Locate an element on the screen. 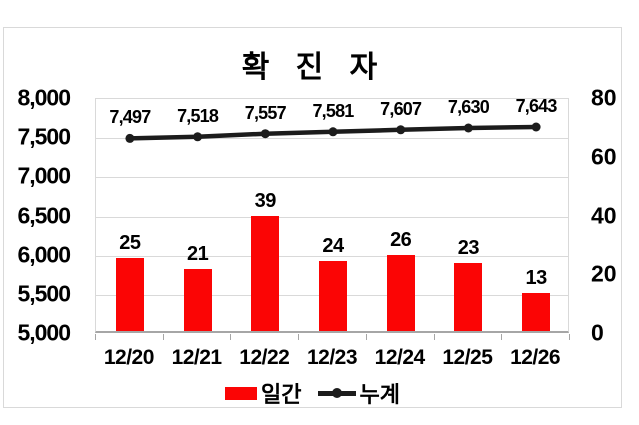 Image resolution: width=639 pixels, height=425 pixels. legend-item-daily: 일간 is located at coordinates (263, 393).